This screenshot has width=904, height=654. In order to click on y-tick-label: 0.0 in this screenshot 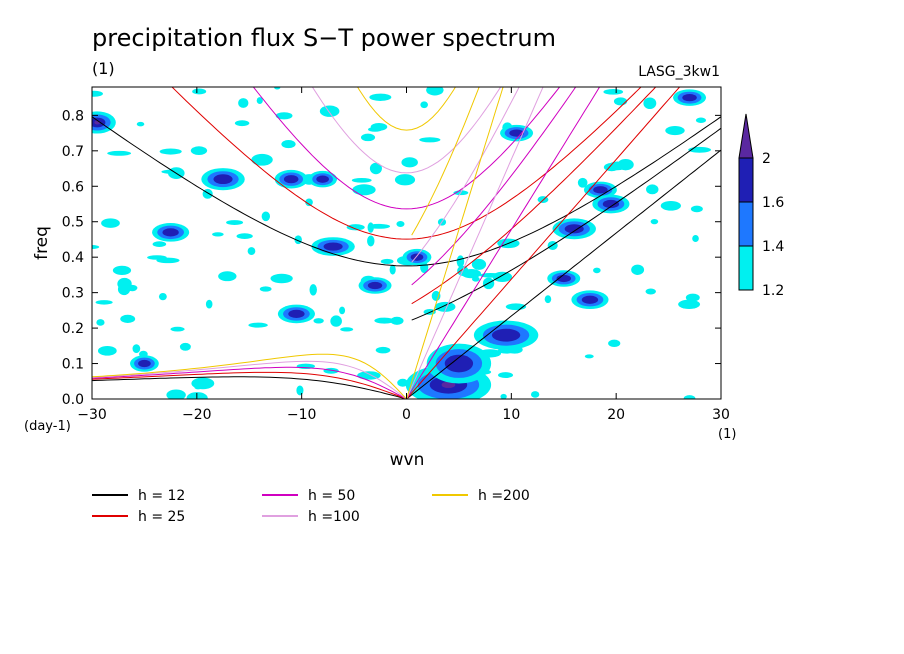, I will do `click(73, 400)`.